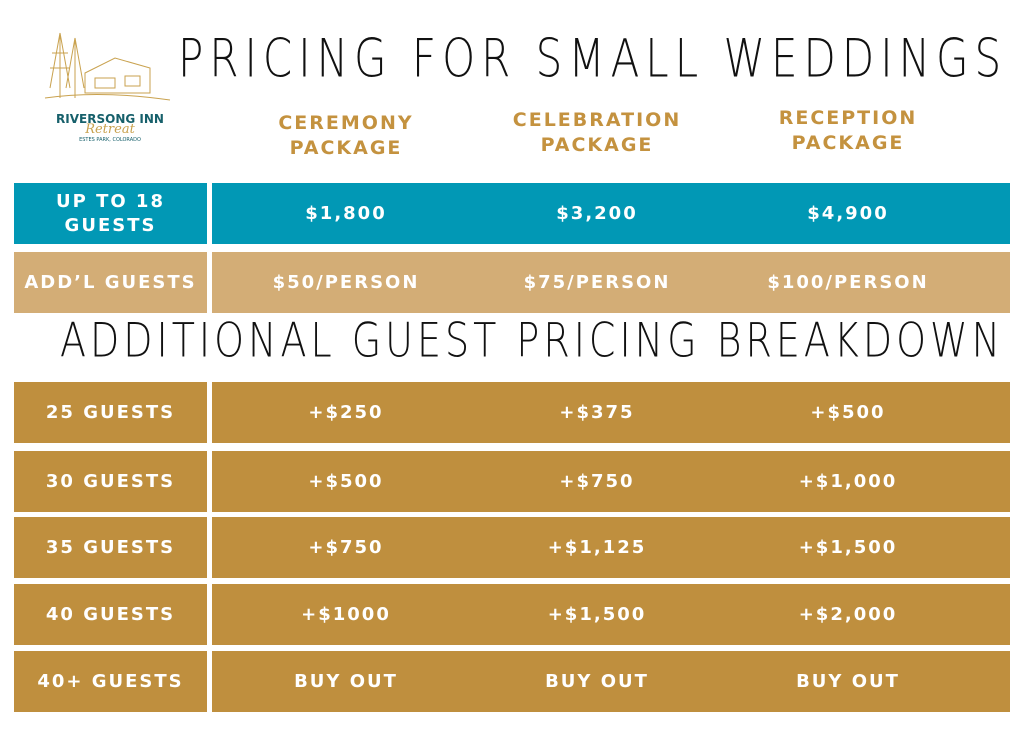 This screenshot has width=1024, height=739. Describe the element at coordinates (848, 282) in the screenshot. I see `price-cell: $100/PERSON` at that location.